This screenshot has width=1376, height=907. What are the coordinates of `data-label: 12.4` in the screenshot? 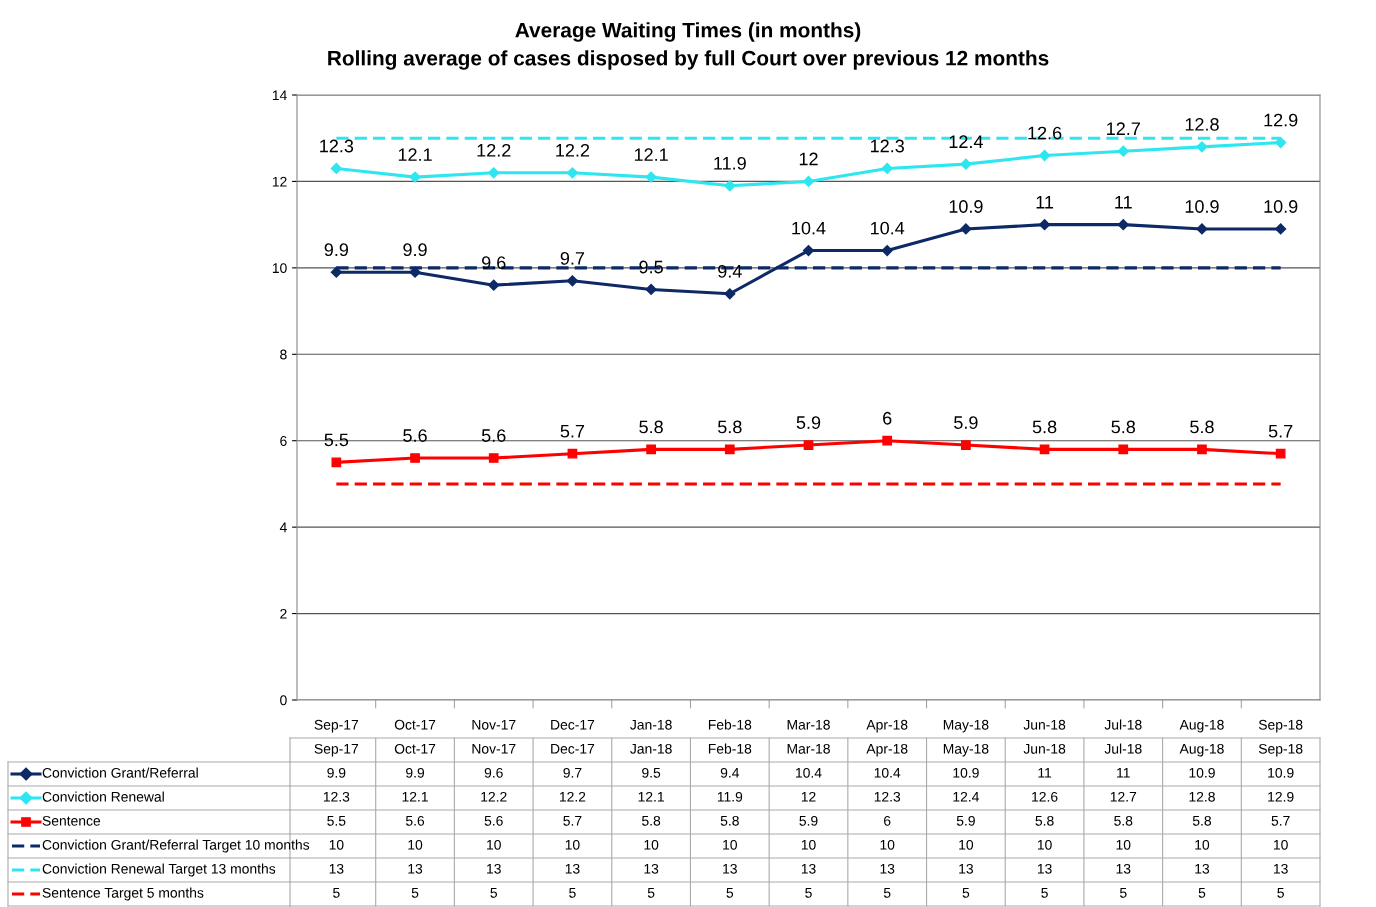 It's located at (966, 796).